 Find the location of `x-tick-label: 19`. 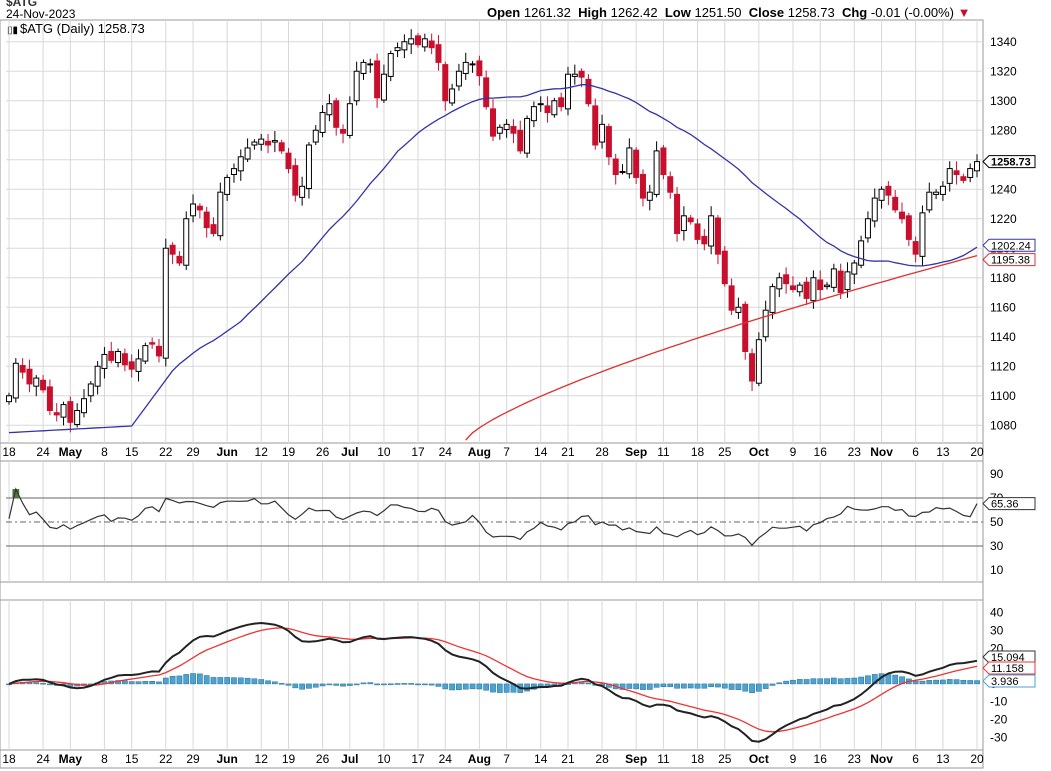

x-tick-label: 19 is located at coordinates (289, 452).